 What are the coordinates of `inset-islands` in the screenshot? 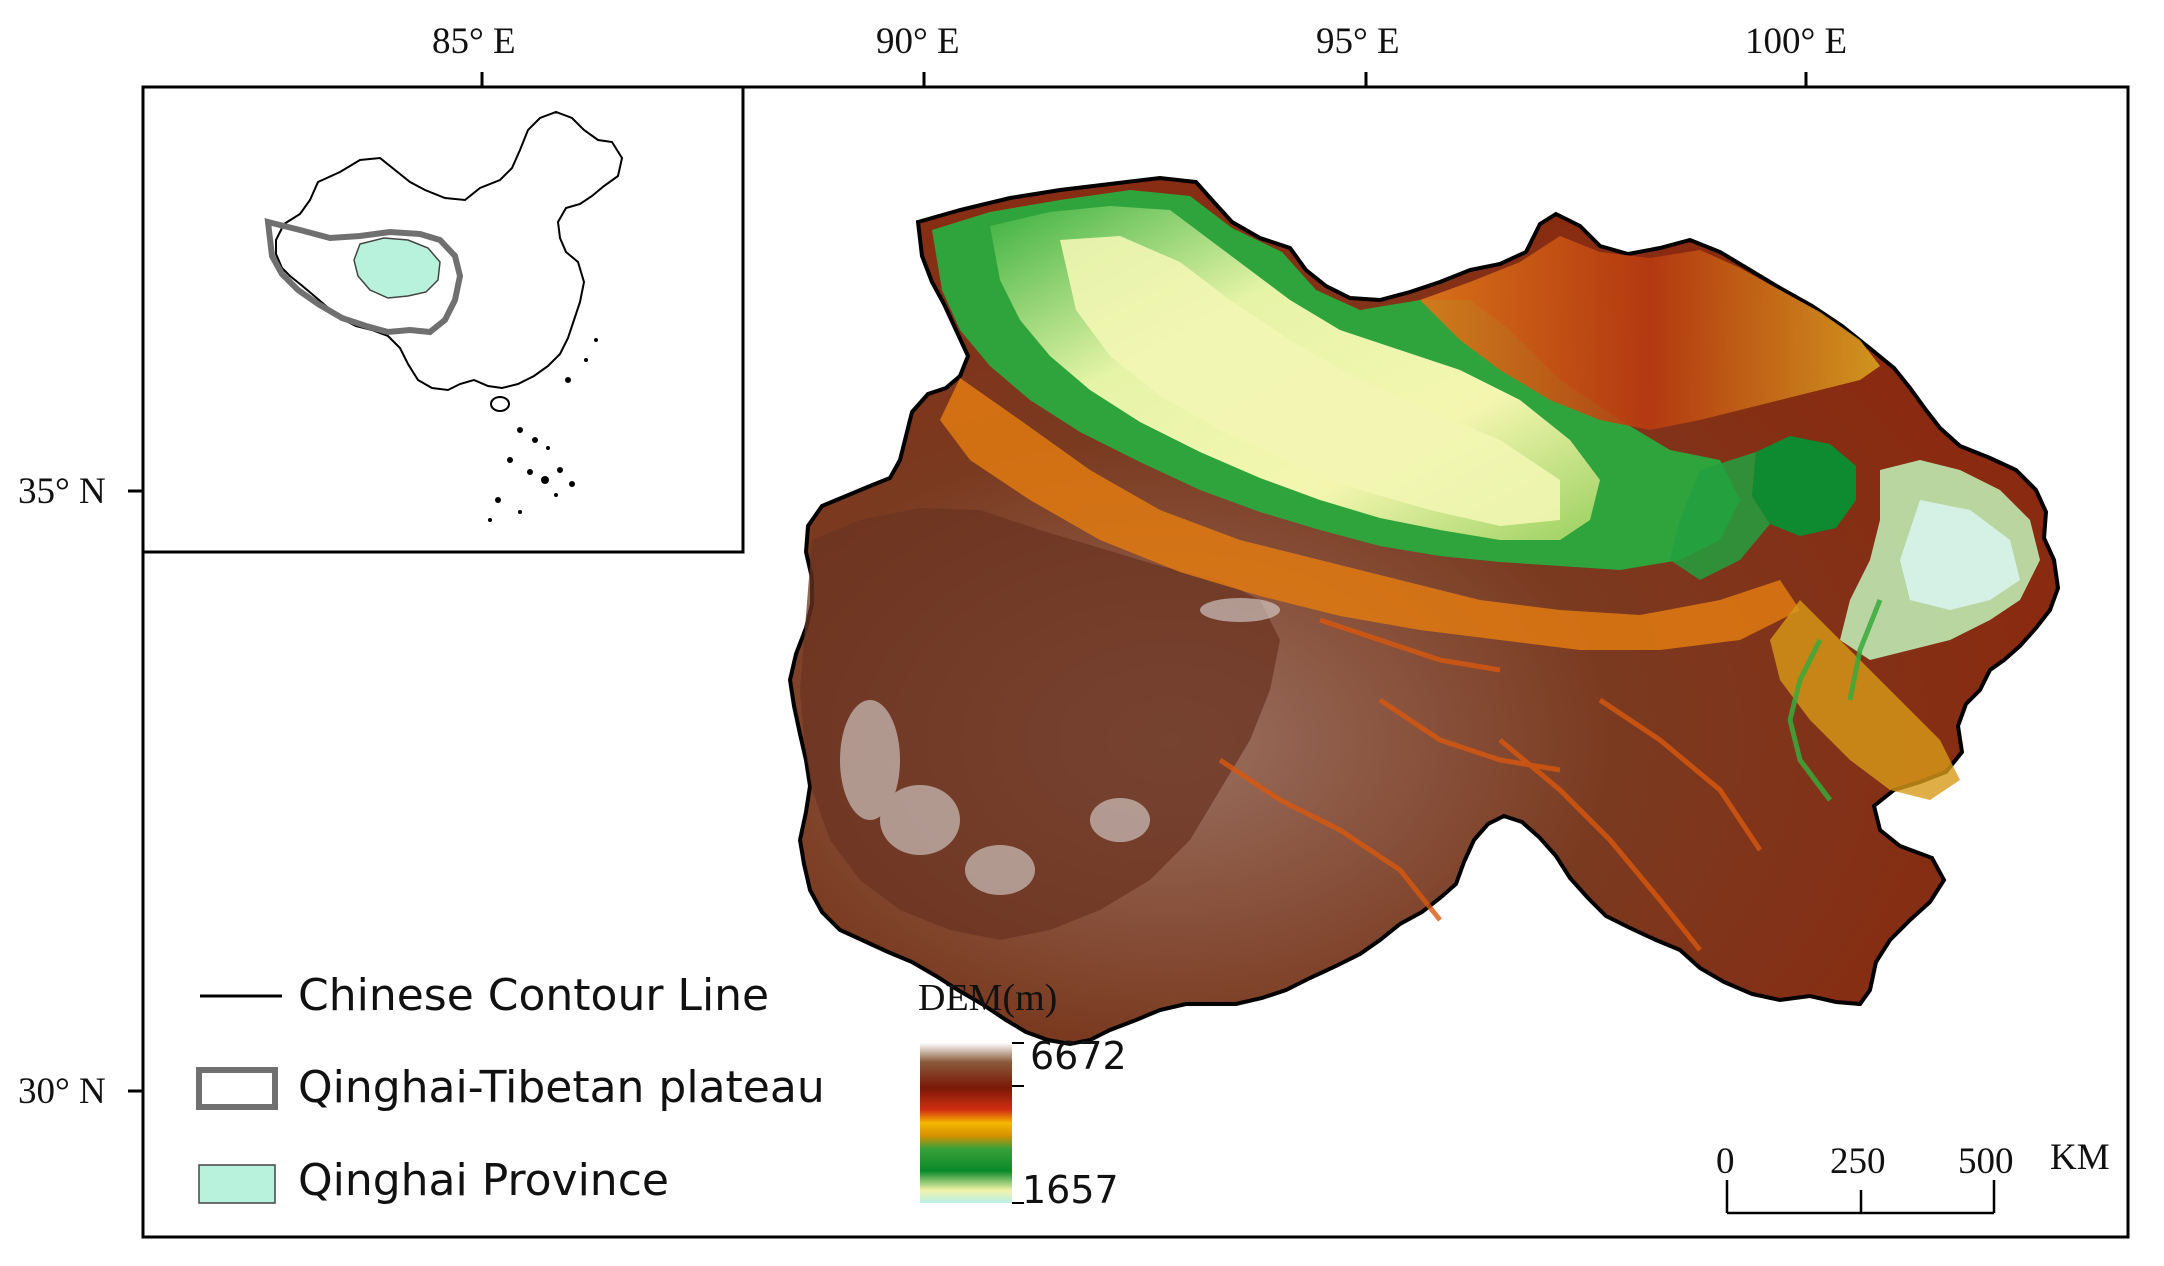 It's located at (543, 430).